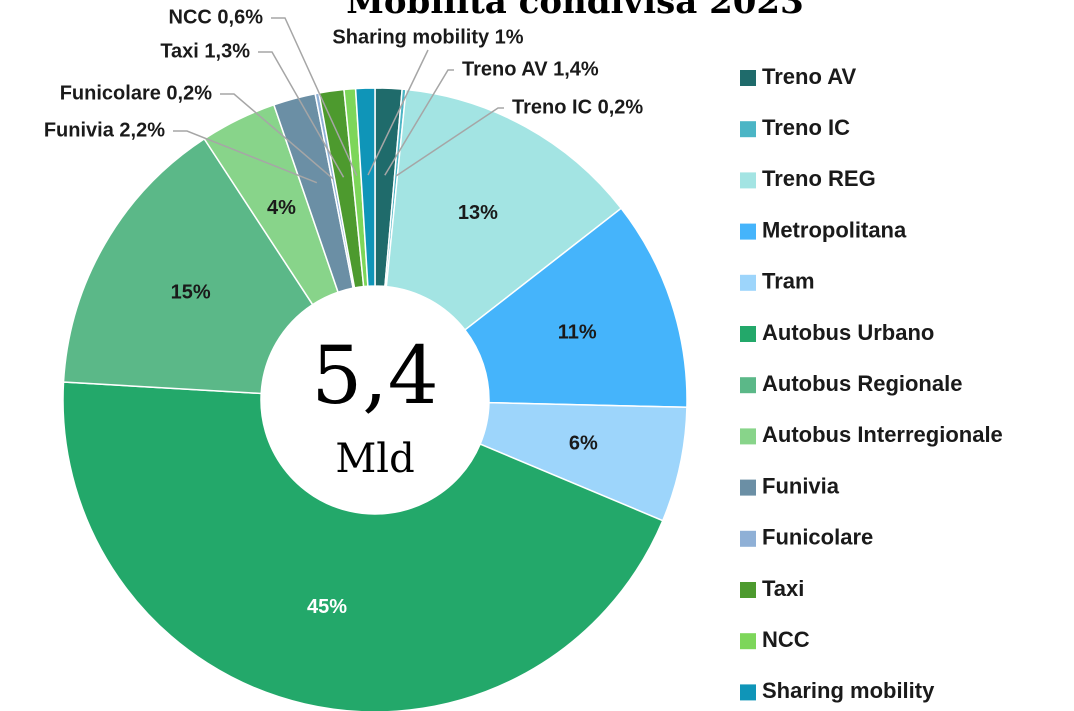  Describe the element at coordinates (427, 37) in the screenshot. I see `data-label: Sharing mobility 1%` at that location.